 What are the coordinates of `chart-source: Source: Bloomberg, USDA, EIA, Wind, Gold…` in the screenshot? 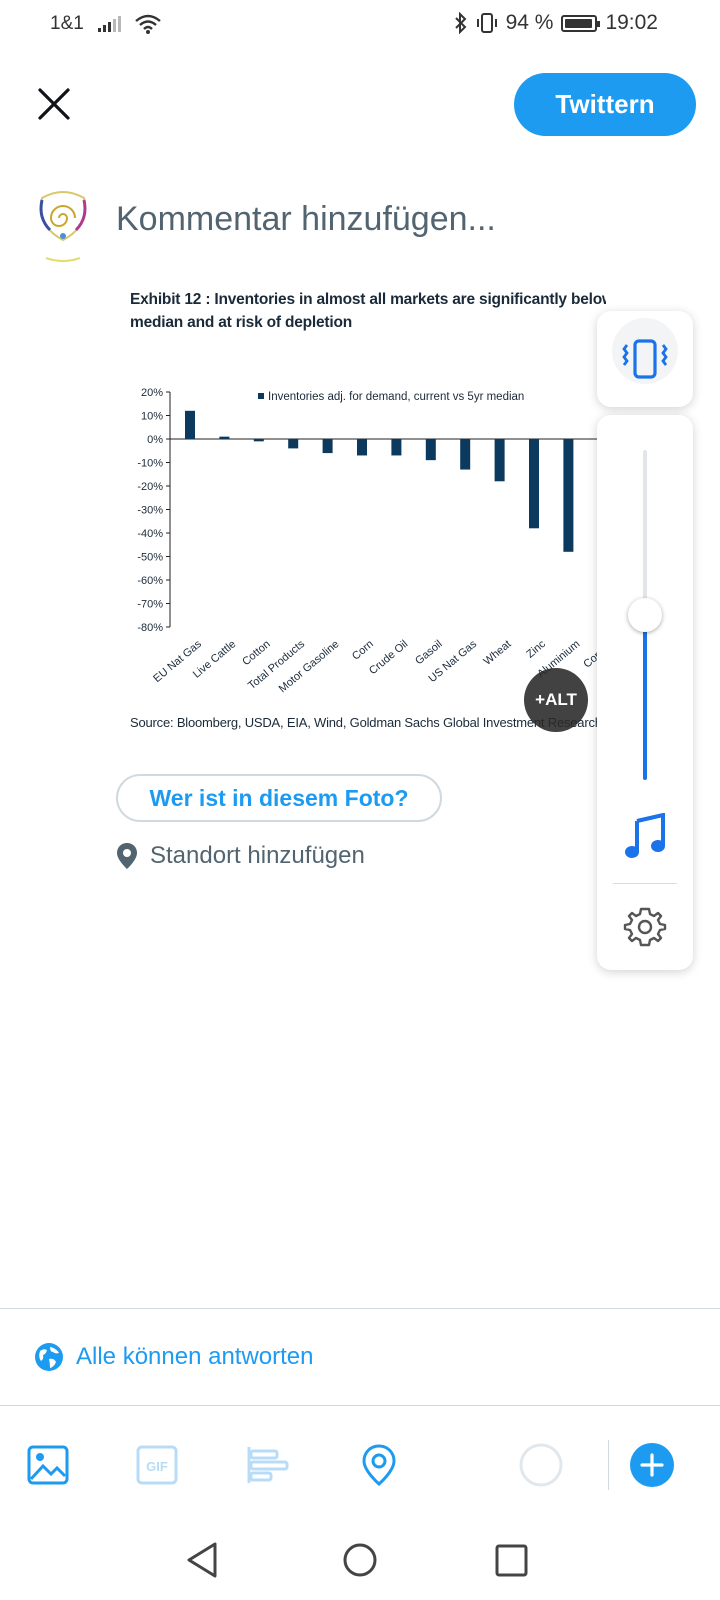 It's located at (366, 722).